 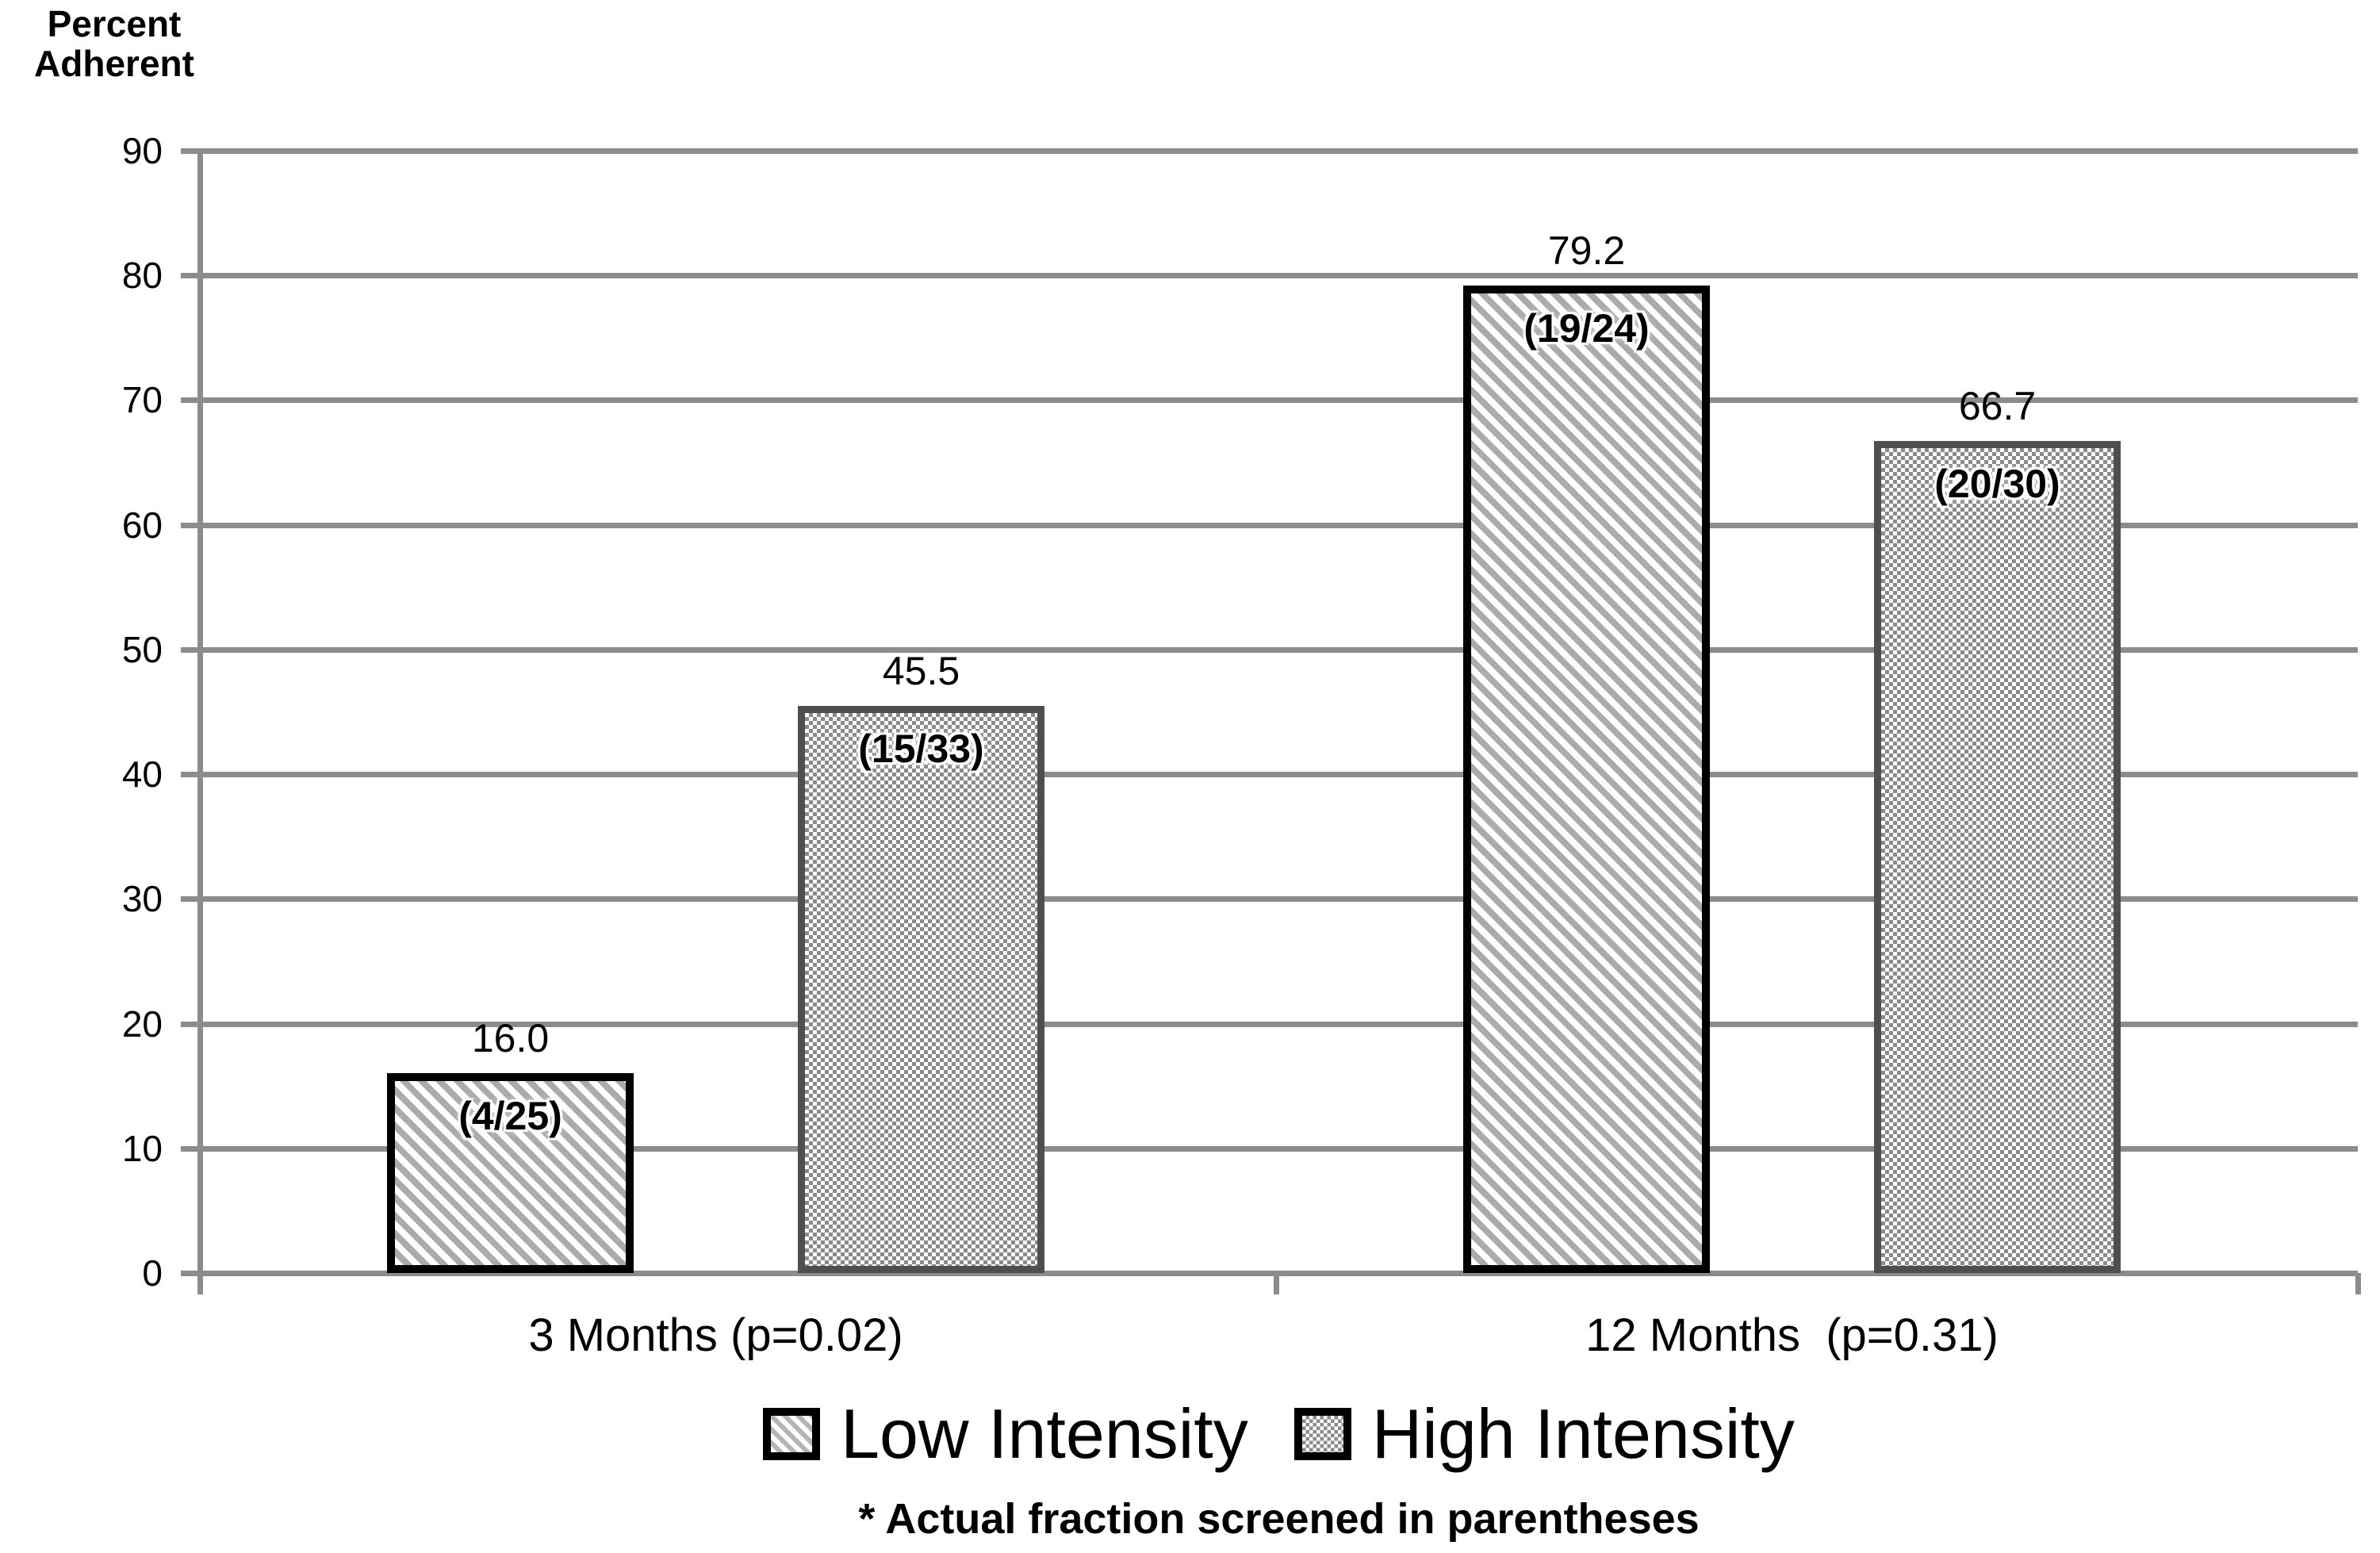 What do you see at coordinates (1586, 328) in the screenshot?
I see `bar-fraction-label-low-intensity-2: (19/24)` at bounding box center [1586, 328].